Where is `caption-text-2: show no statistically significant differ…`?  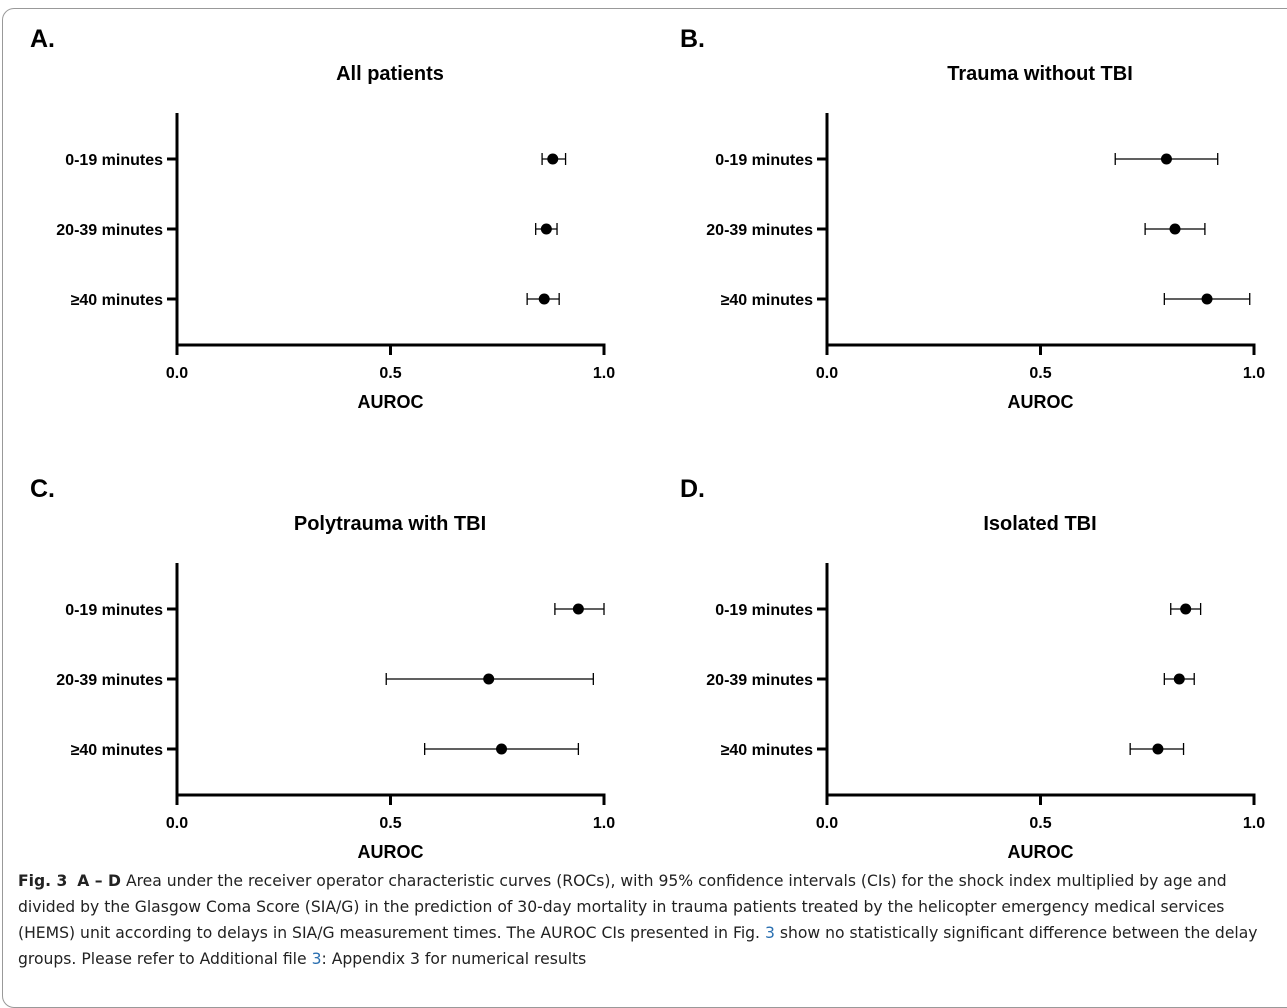 caption-text-2: show no statistically significant differ… is located at coordinates (638, 946).